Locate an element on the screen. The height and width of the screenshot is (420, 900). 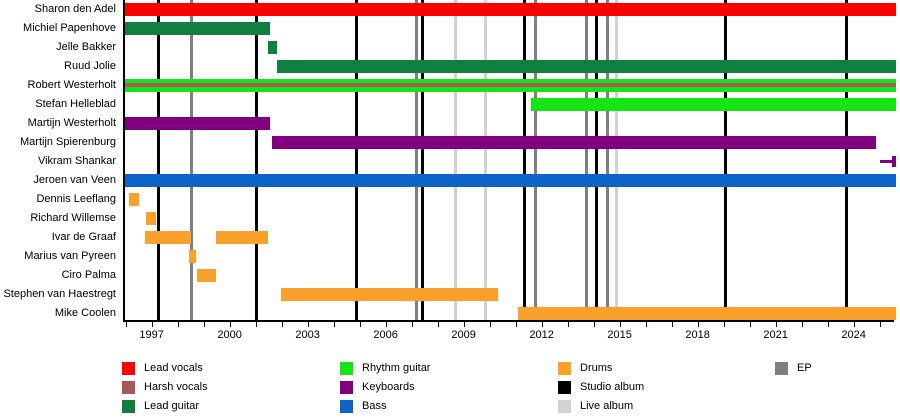
legend-label-bass: Bass is located at coordinates (374, 406).